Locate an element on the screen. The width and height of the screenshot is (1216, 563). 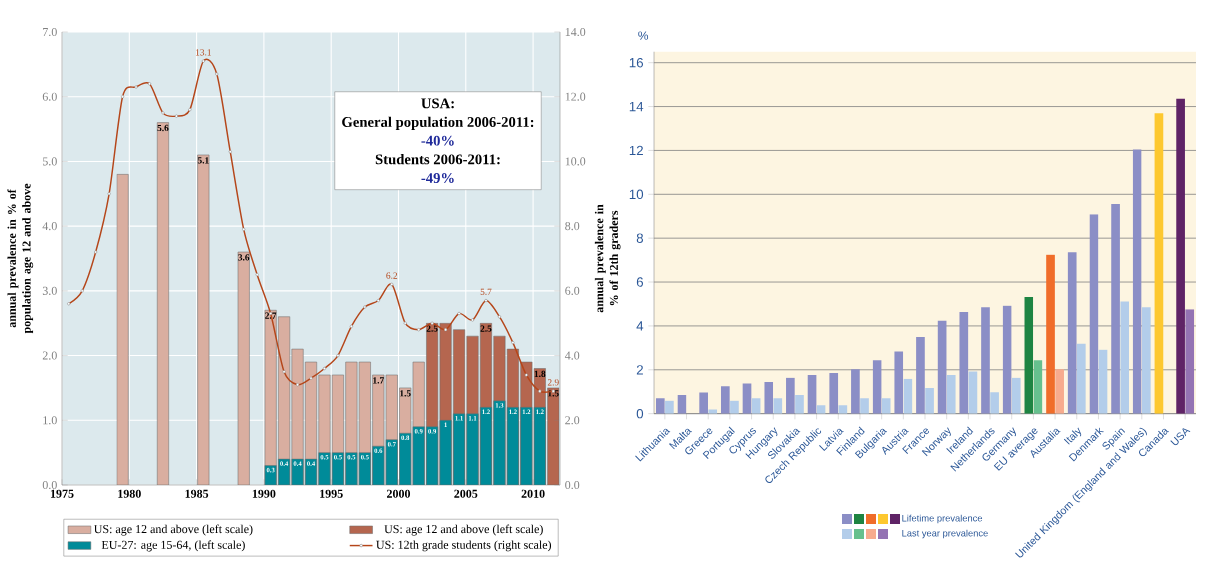
y-tick-label: 5.0 is located at coordinates (49, 161).